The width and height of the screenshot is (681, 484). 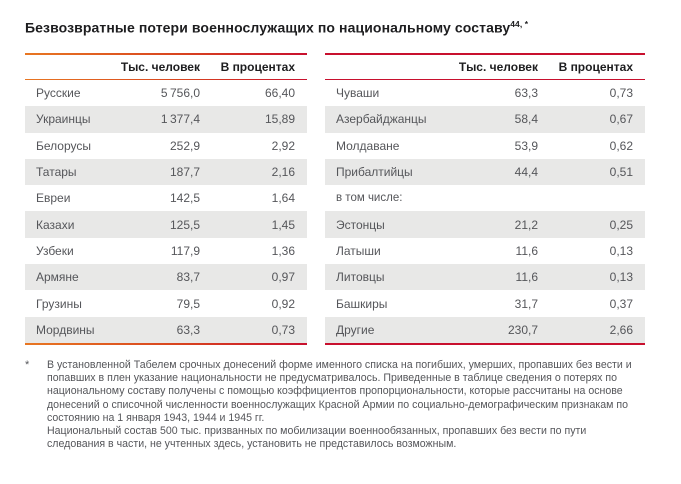 I want to click on thousands-cell: 79,5, so click(x=188, y=303).